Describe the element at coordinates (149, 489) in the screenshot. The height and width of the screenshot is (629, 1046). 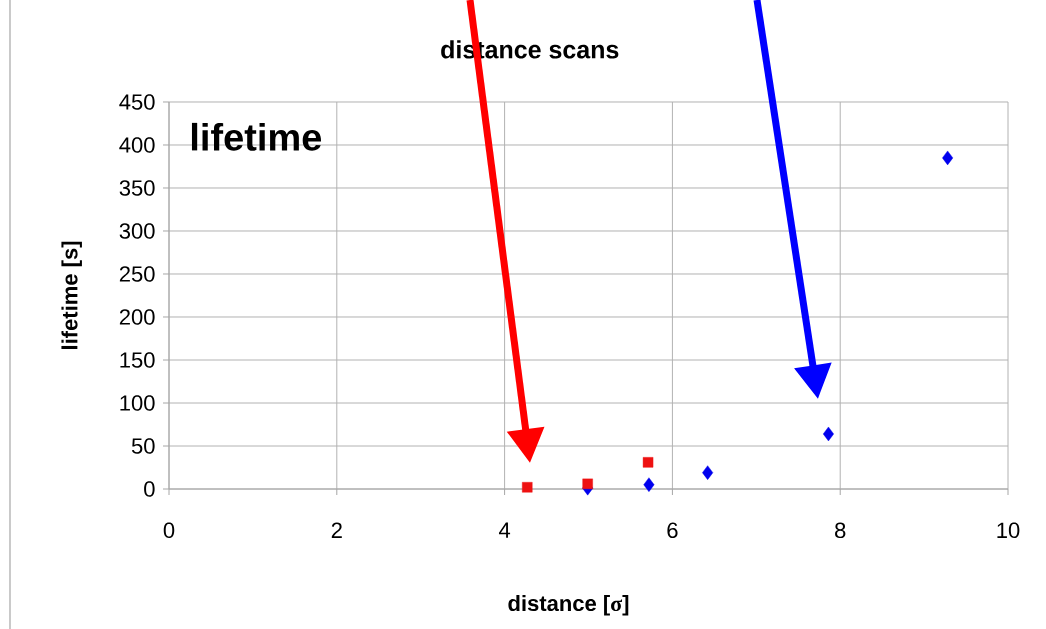
I see `y-tick-label: 0` at that location.